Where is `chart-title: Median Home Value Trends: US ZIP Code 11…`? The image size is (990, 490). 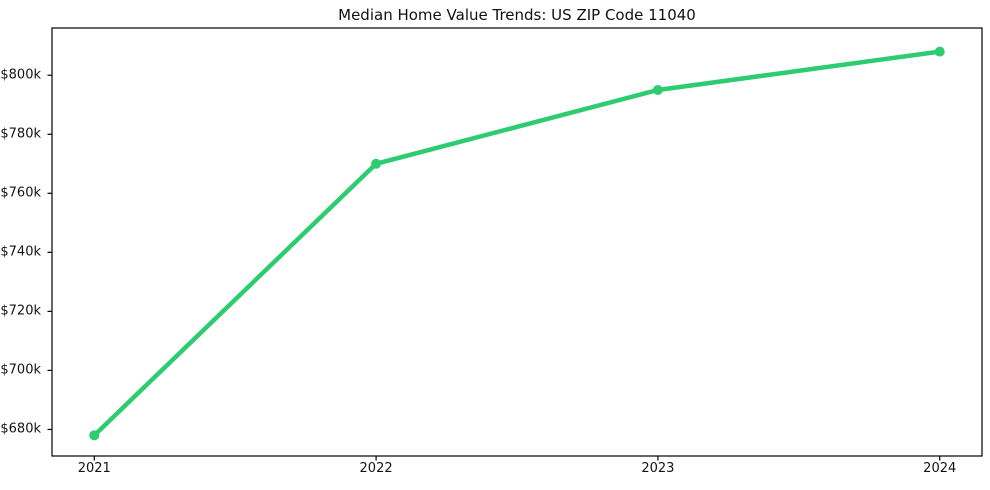 chart-title: Median Home Value Trends: US ZIP Code 11… is located at coordinates (517, 15).